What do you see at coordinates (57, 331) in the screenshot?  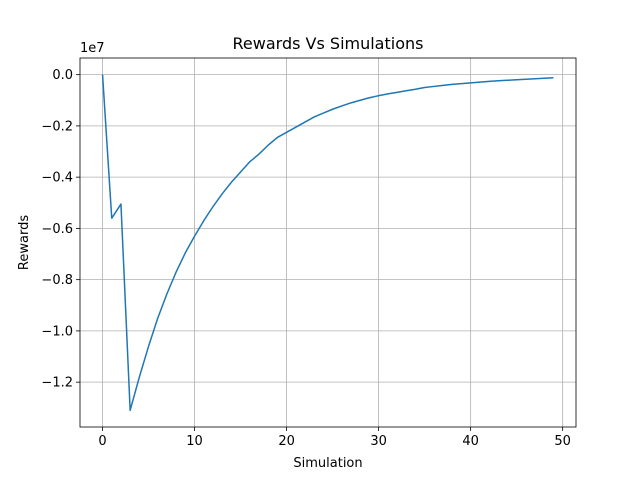 I see `y-tick-label: −1.0` at bounding box center [57, 331].